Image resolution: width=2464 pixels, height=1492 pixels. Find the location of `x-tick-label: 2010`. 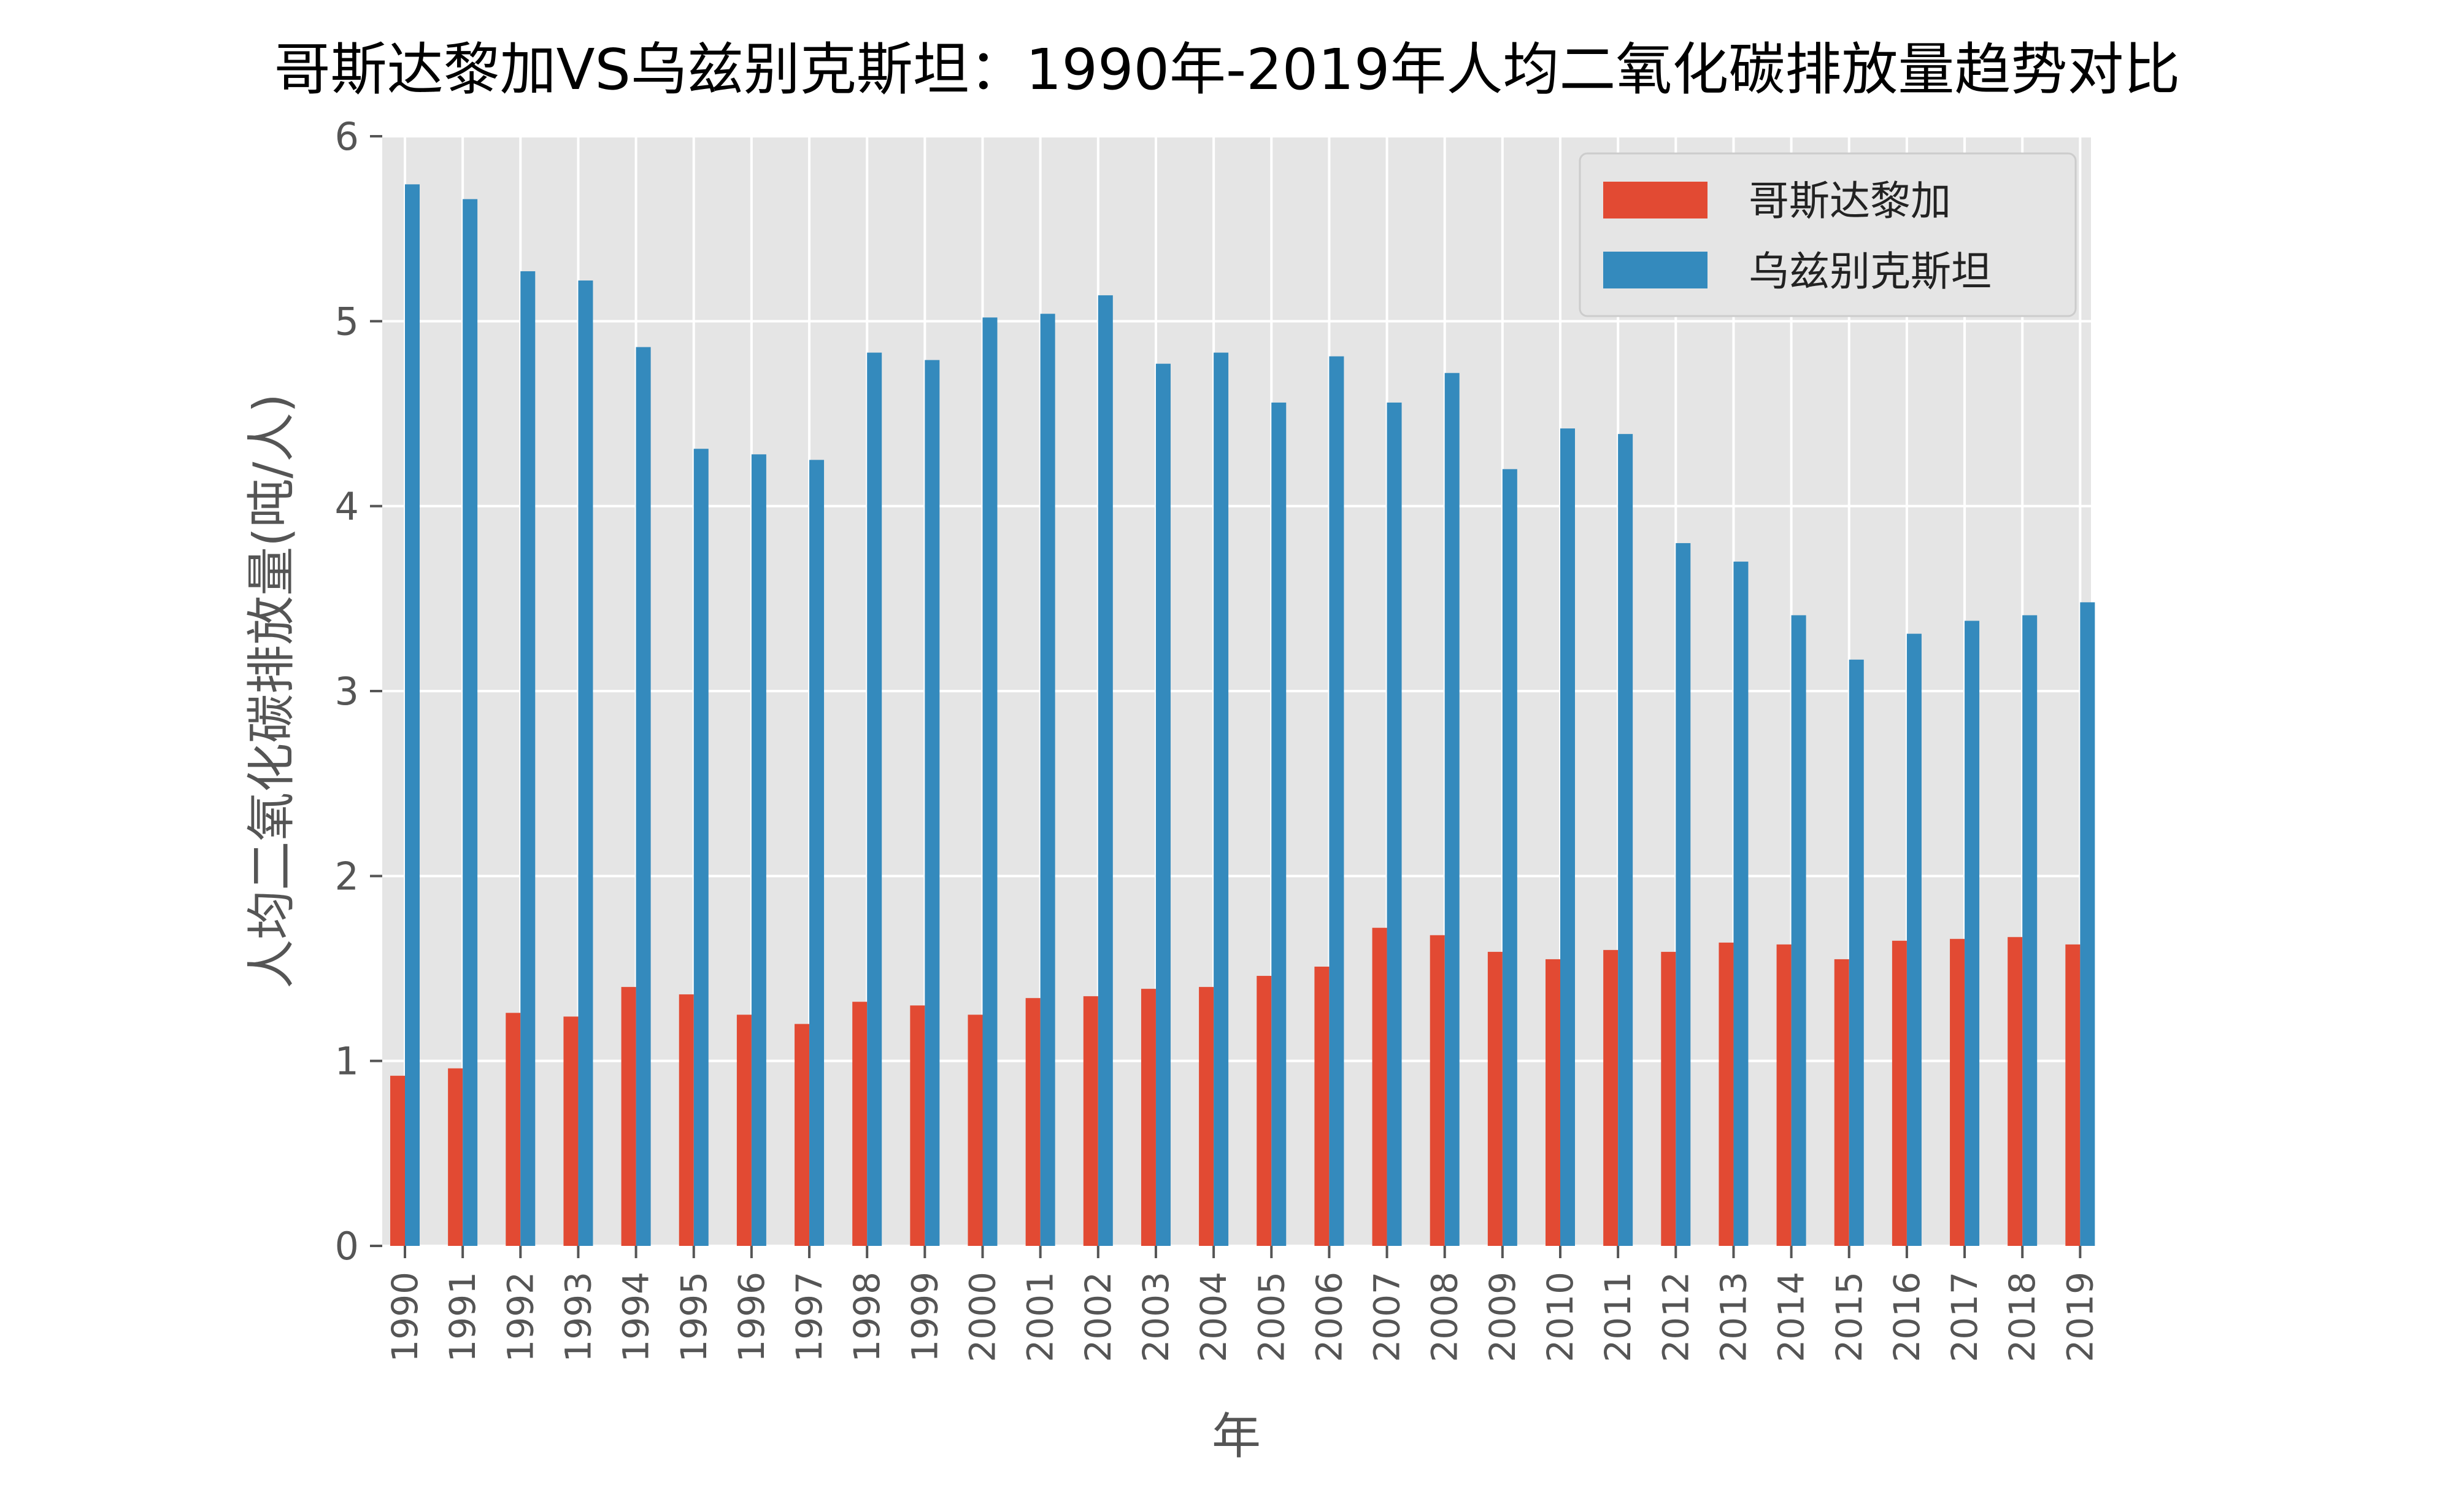

x-tick-label: 2010 is located at coordinates (1560, 1317).